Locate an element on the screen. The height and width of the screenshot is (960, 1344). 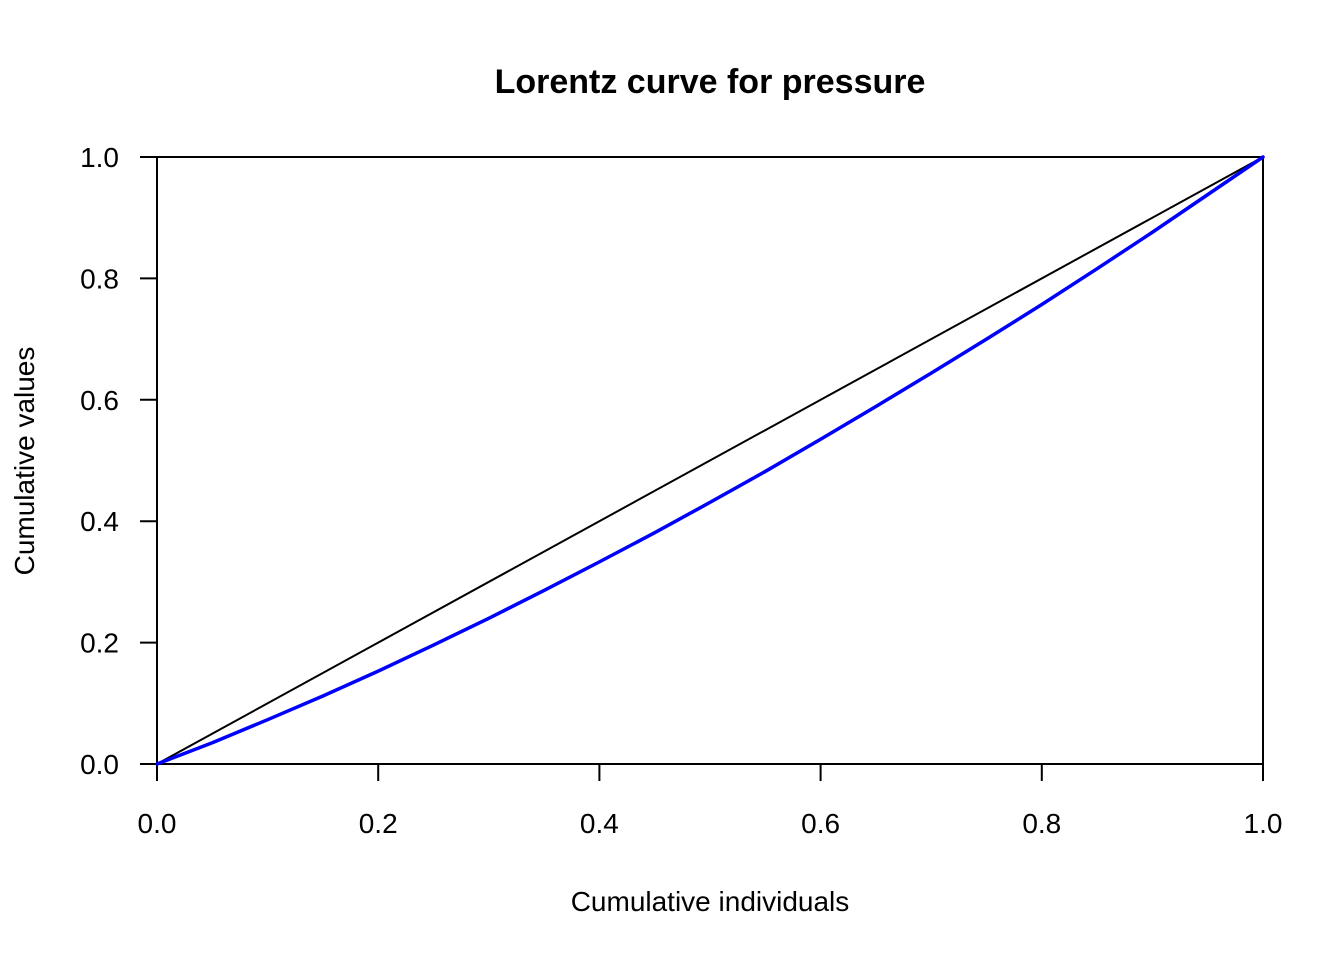
y-tick-label-4: 0.8 is located at coordinates (99, 278).